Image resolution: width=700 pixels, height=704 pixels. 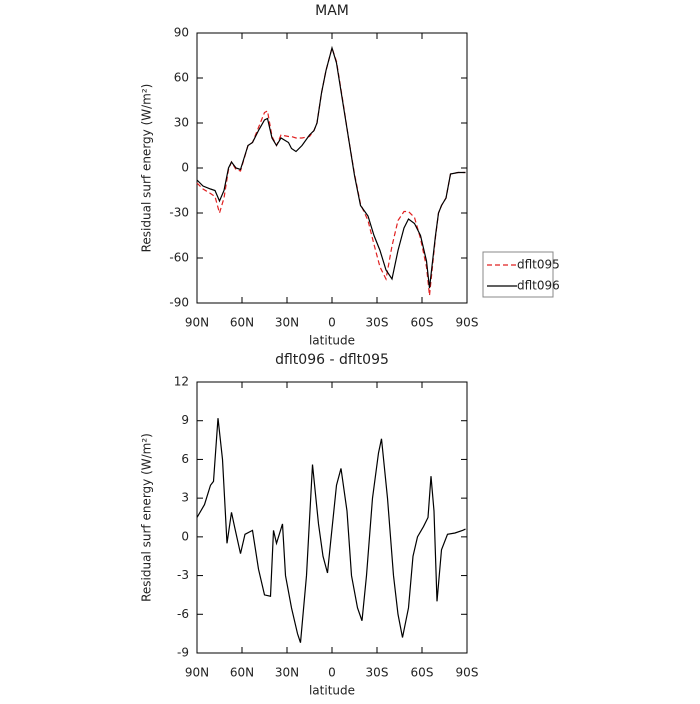 What do you see at coordinates (332, 360) in the screenshot?
I see `chart-title: dflt096 - dflt095` at bounding box center [332, 360].